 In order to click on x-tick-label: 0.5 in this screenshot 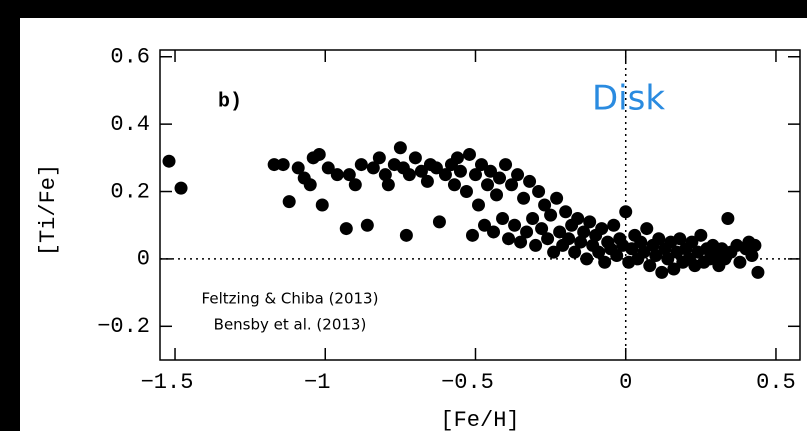, I will do `click(776, 382)`.